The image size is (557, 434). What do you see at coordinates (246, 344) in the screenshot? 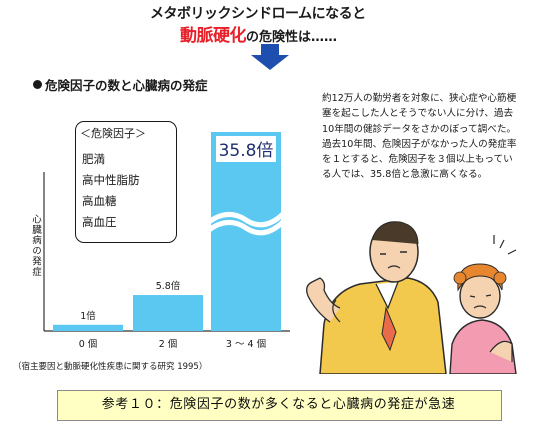
I see `x-tick-label: 3 ～ 4 個` at bounding box center [246, 344].